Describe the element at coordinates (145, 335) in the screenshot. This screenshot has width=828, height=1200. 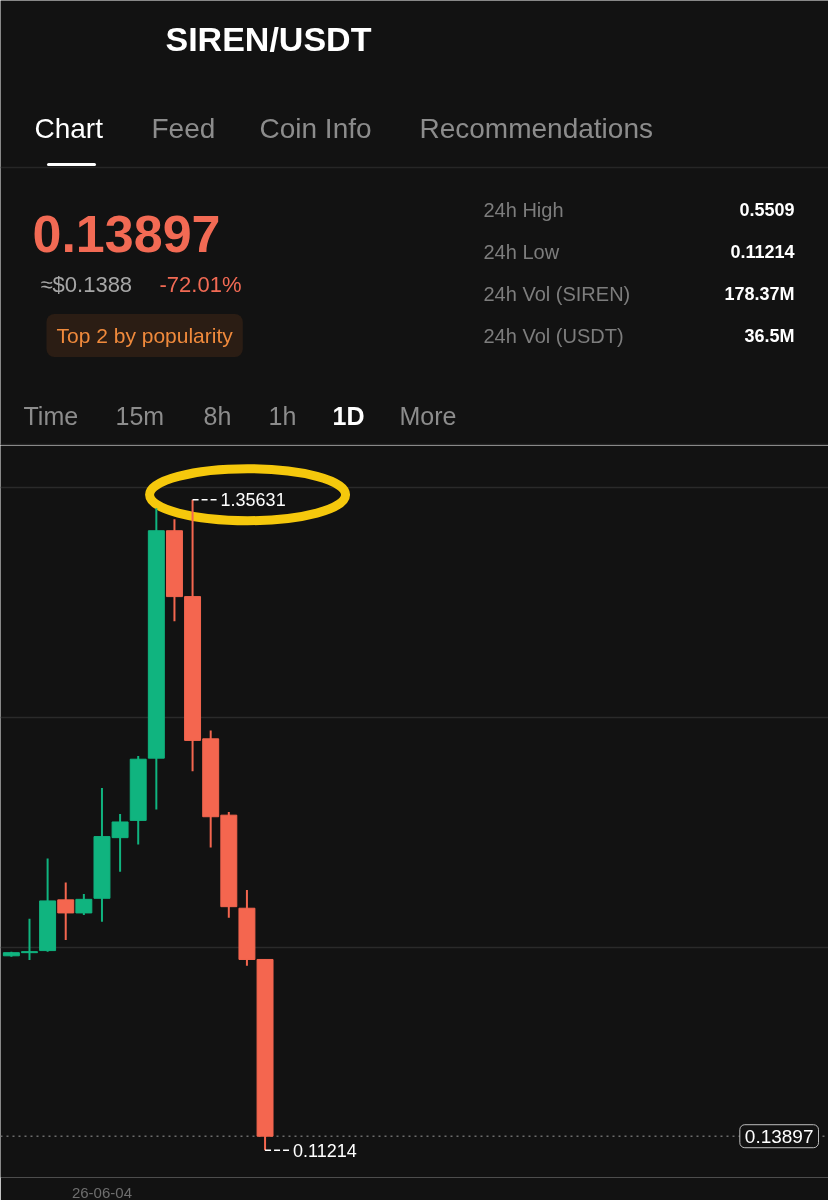
I see `text: Top 2 by popularity` at that location.